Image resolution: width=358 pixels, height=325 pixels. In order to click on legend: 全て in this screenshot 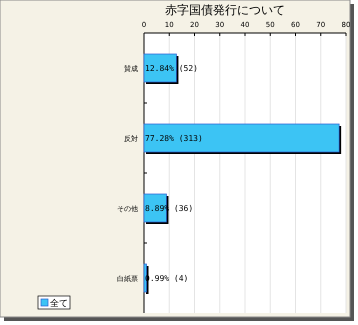, I will do `click(54, 303)`.